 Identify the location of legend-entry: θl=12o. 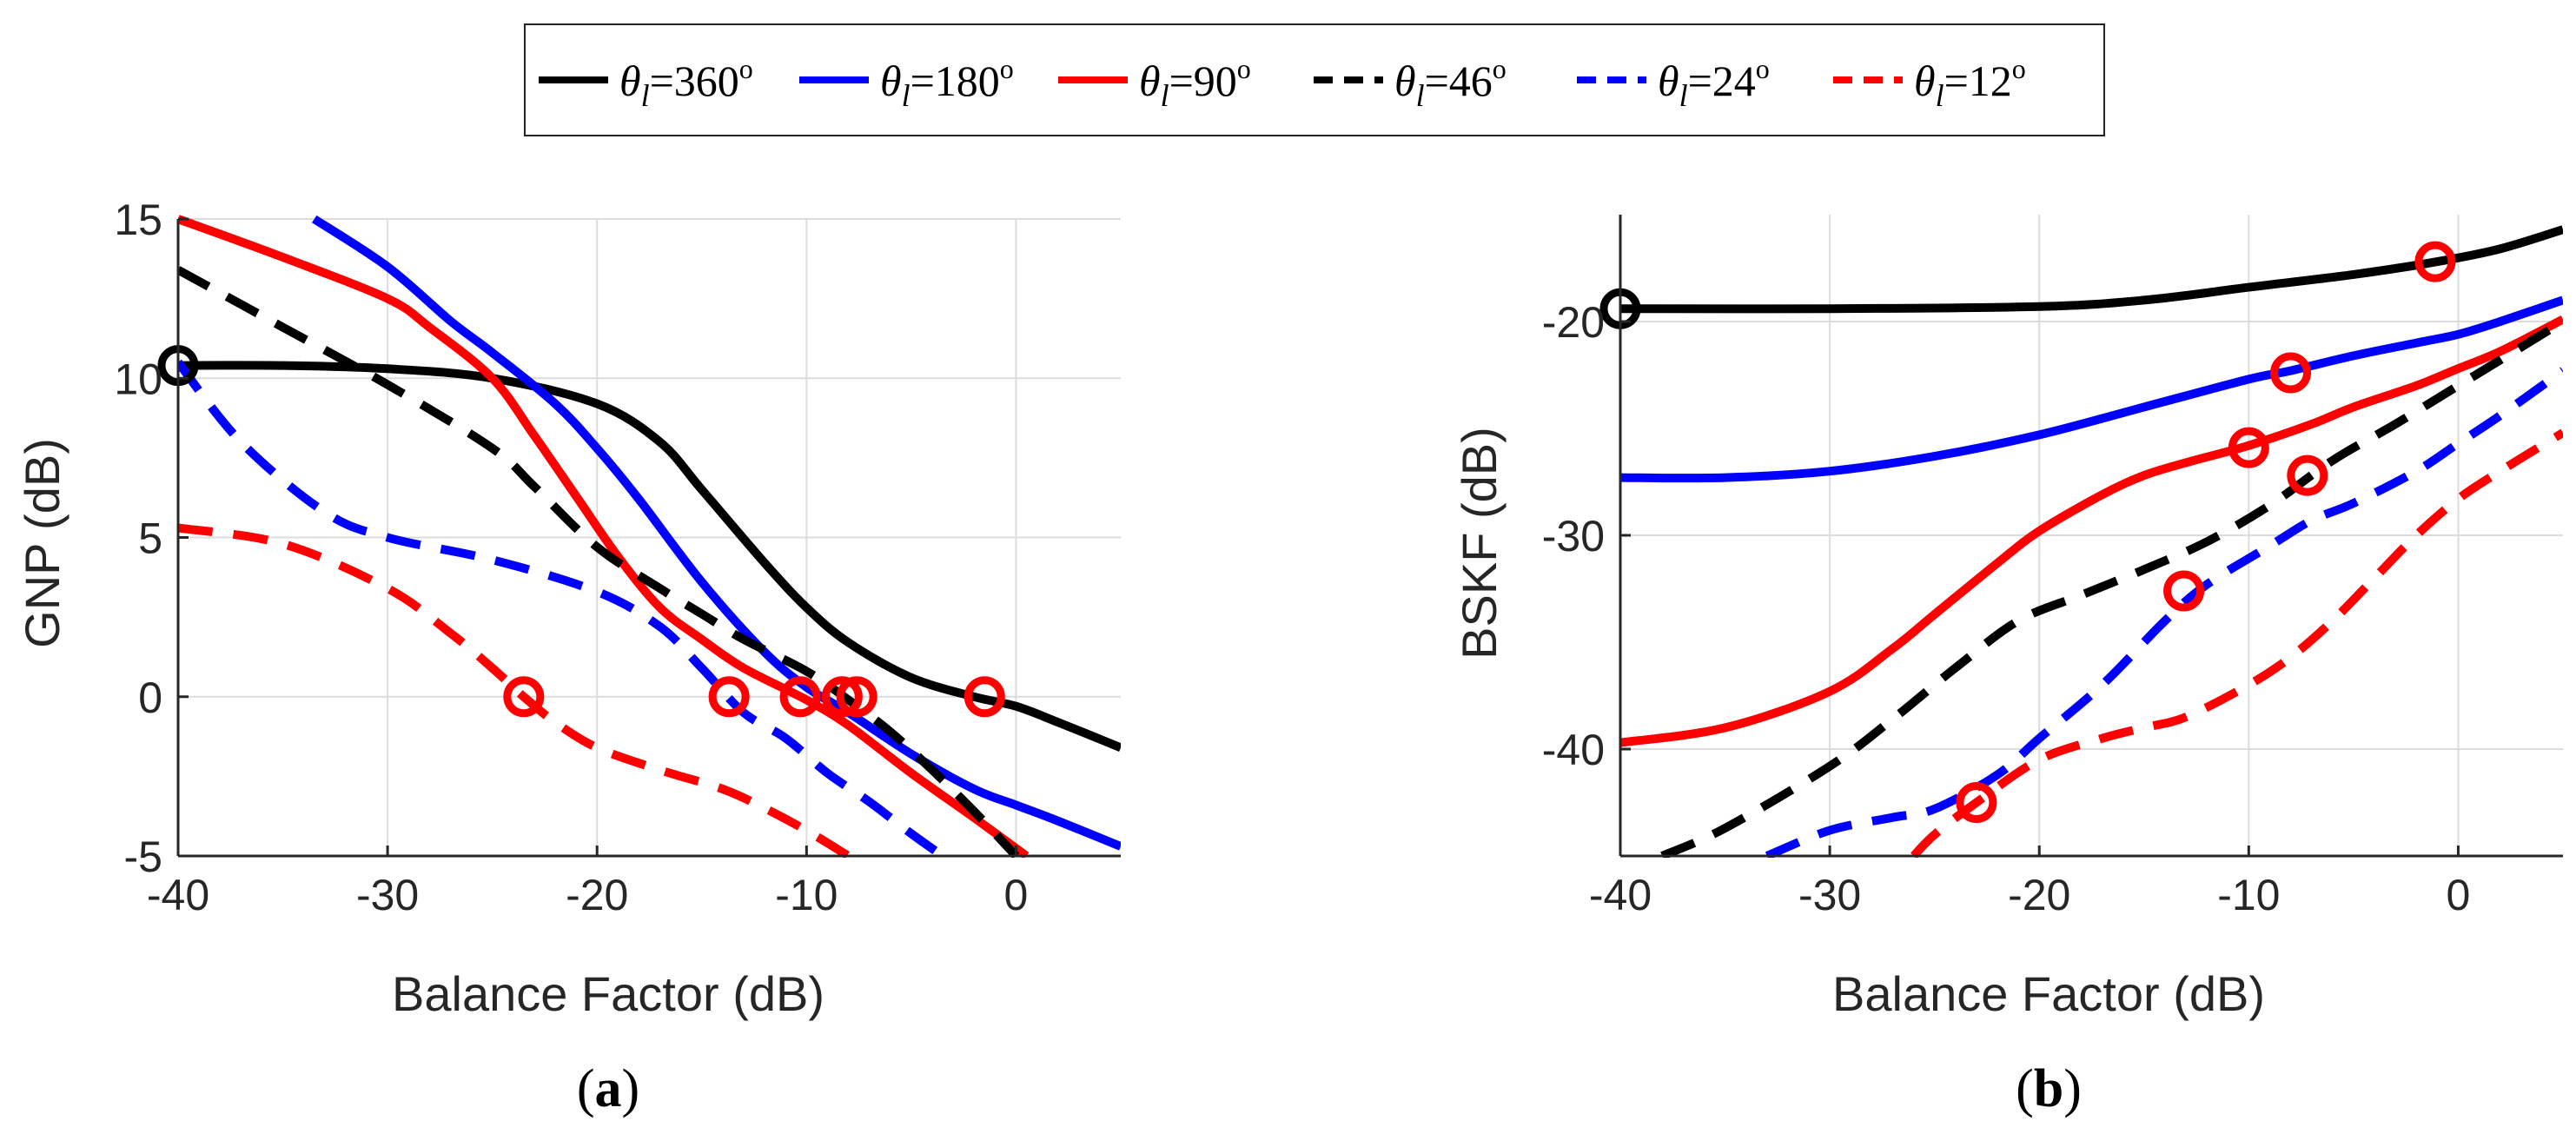
(1929, 83).